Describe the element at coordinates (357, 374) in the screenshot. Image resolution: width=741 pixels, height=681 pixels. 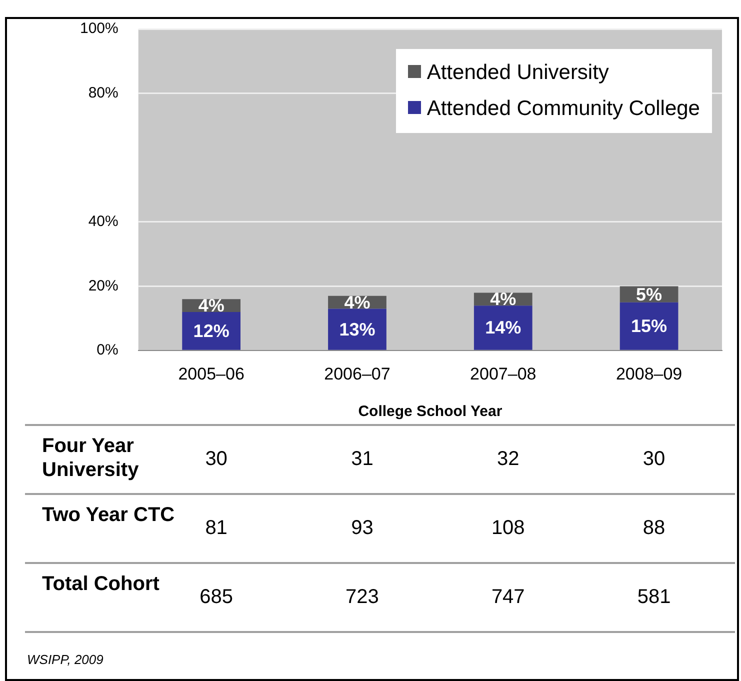
I see `x-tick-label: 2006–07` at that location.